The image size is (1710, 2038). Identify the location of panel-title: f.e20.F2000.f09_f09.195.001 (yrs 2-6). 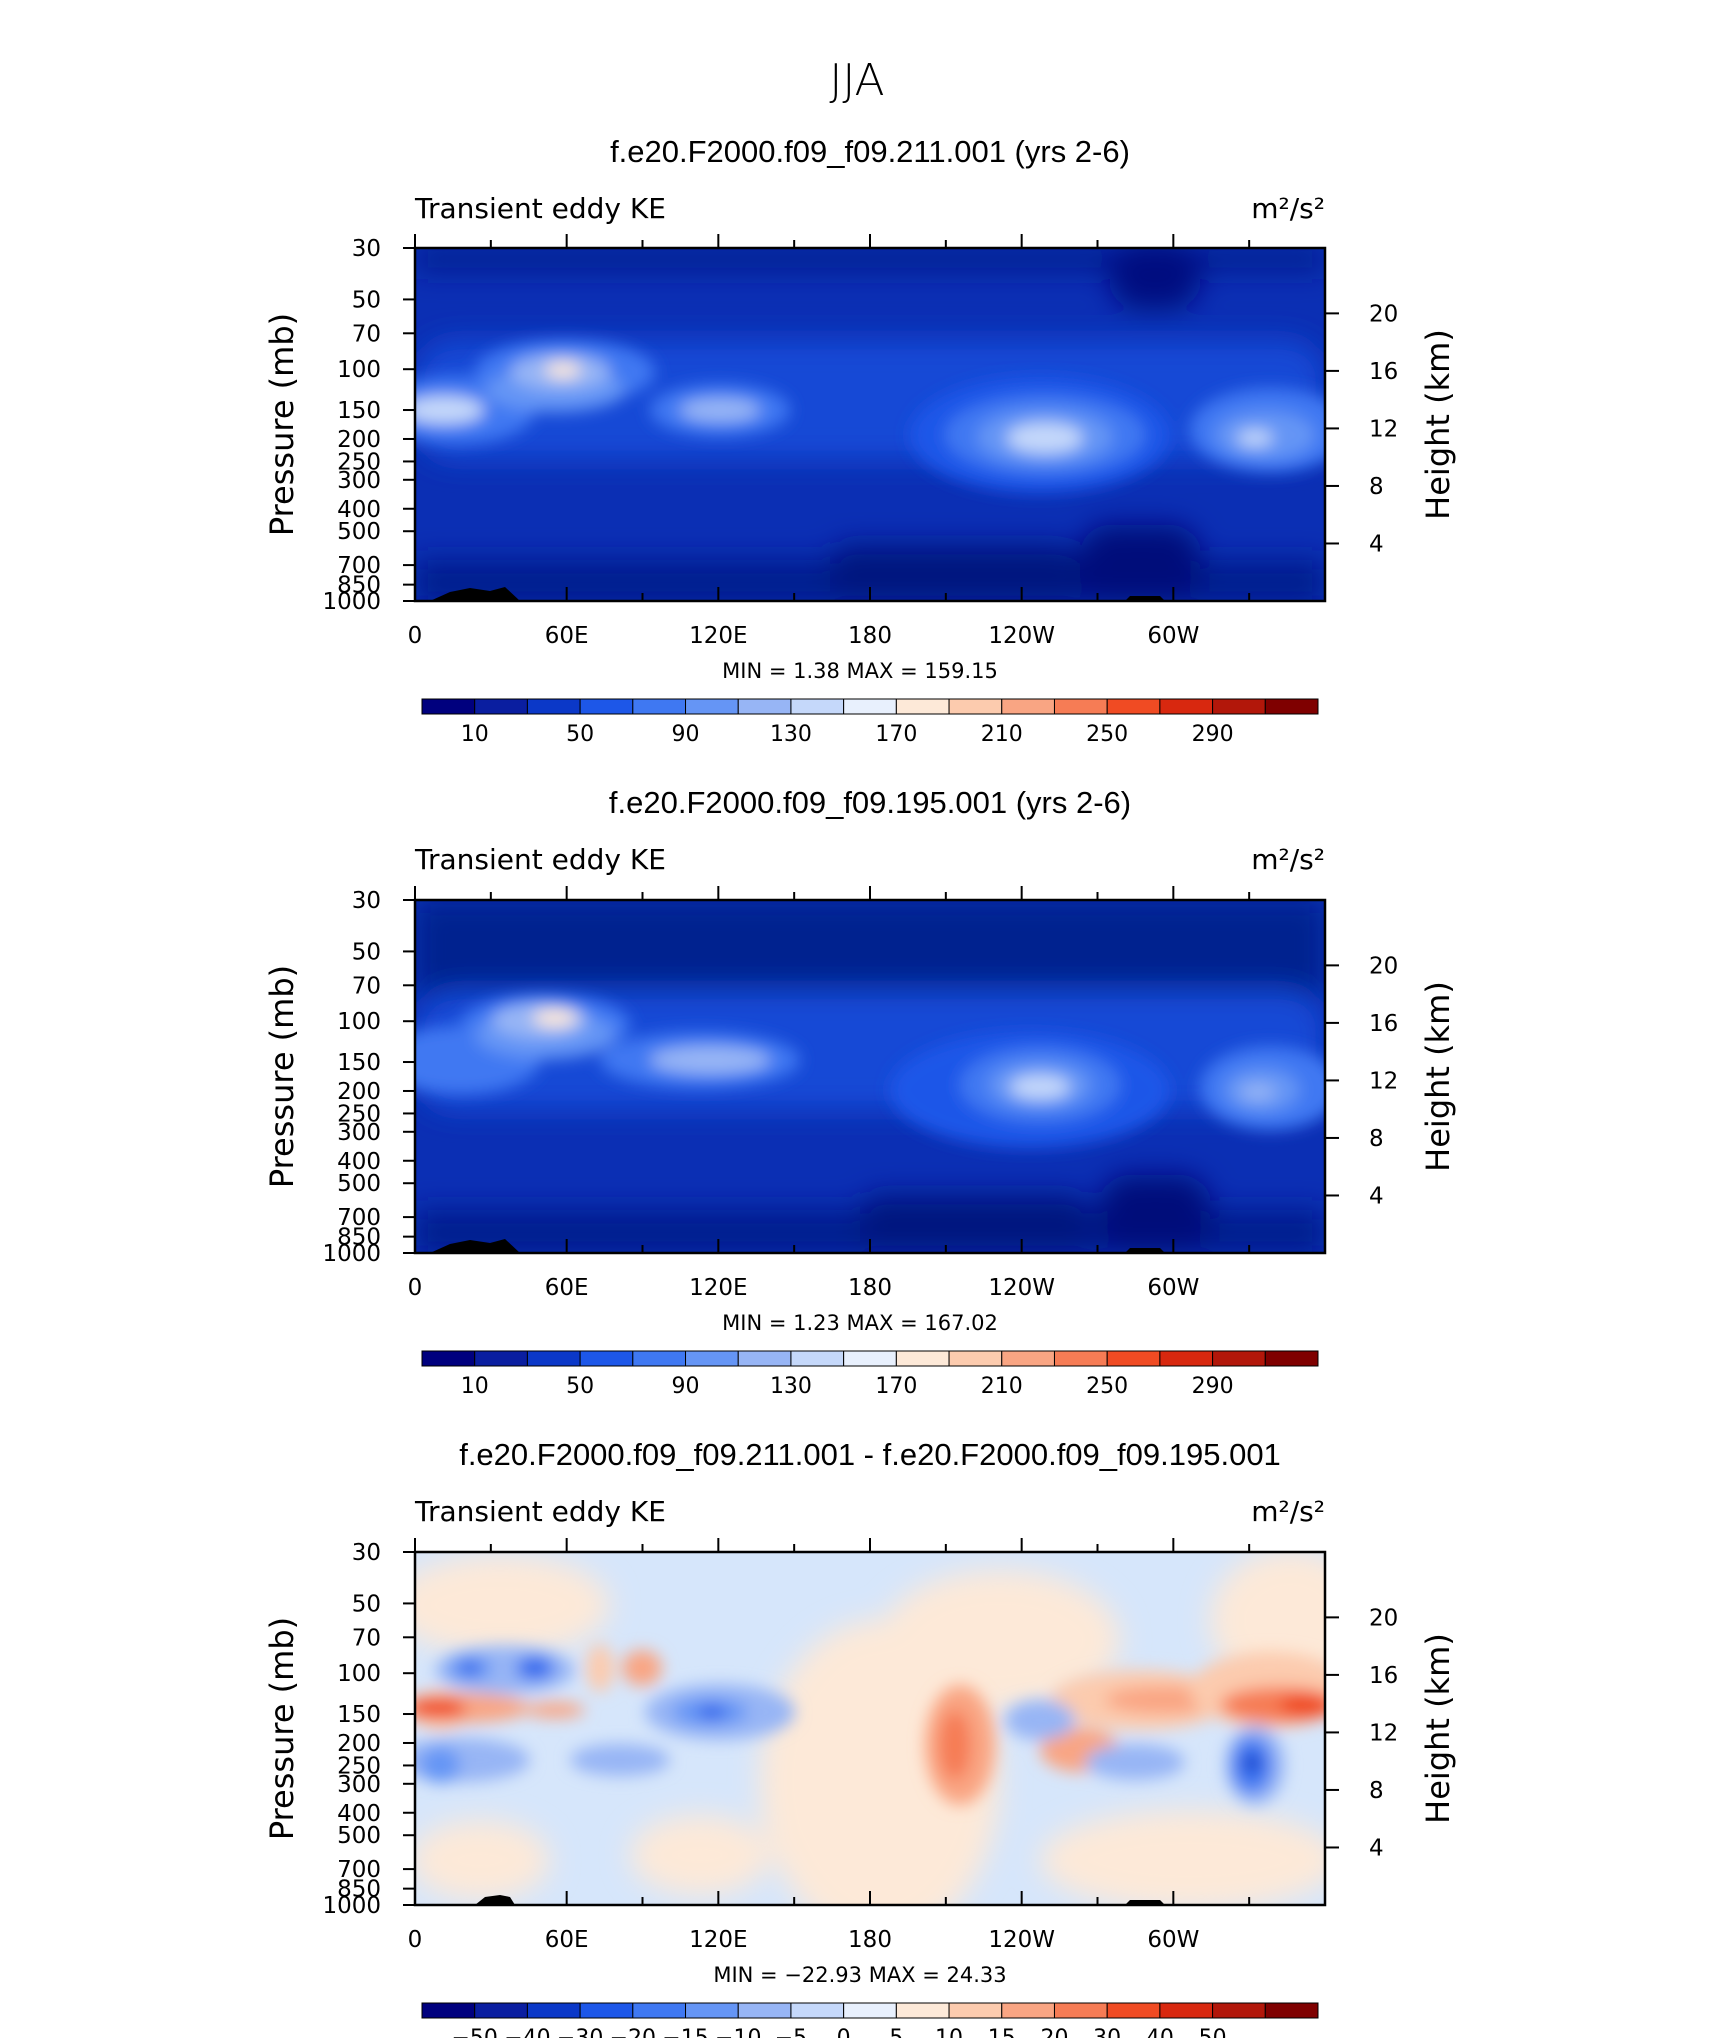
(870, 802).